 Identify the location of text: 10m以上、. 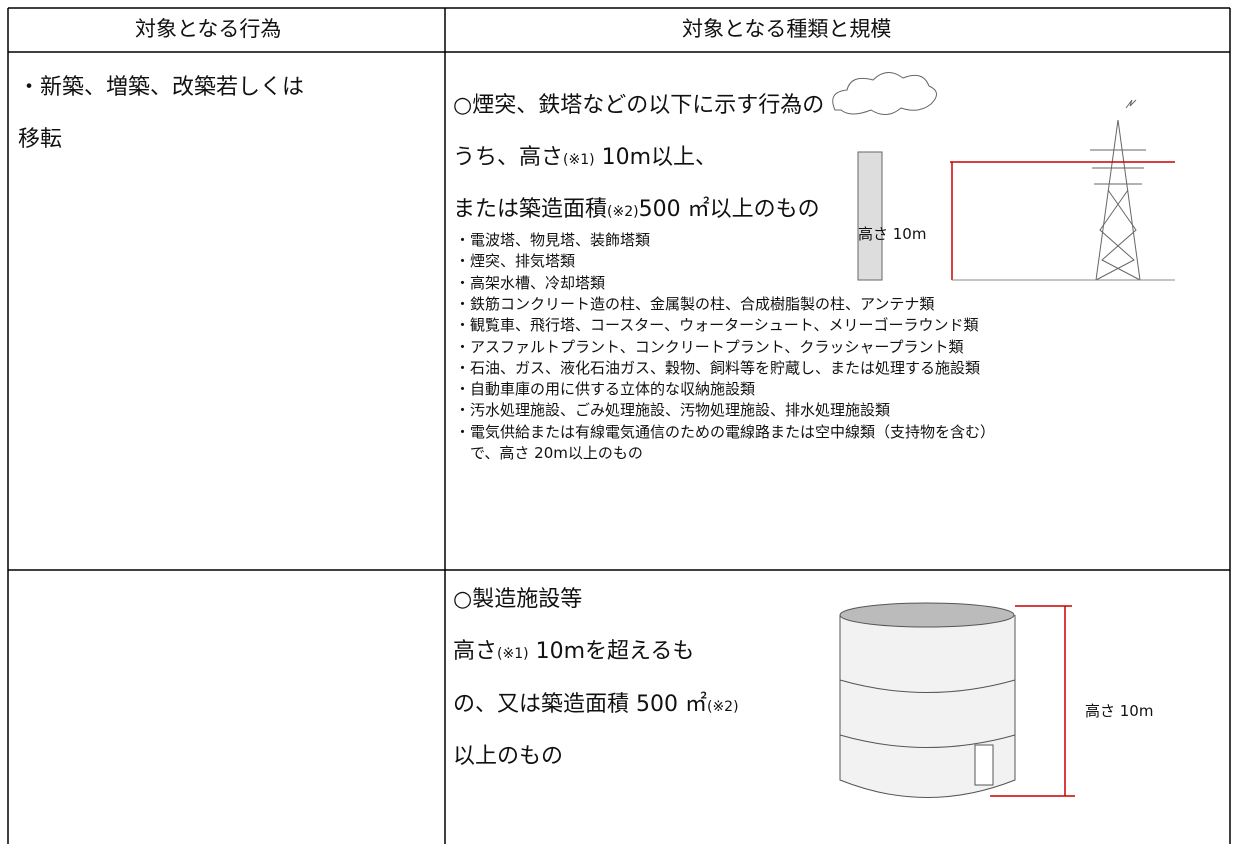
(655, 157).